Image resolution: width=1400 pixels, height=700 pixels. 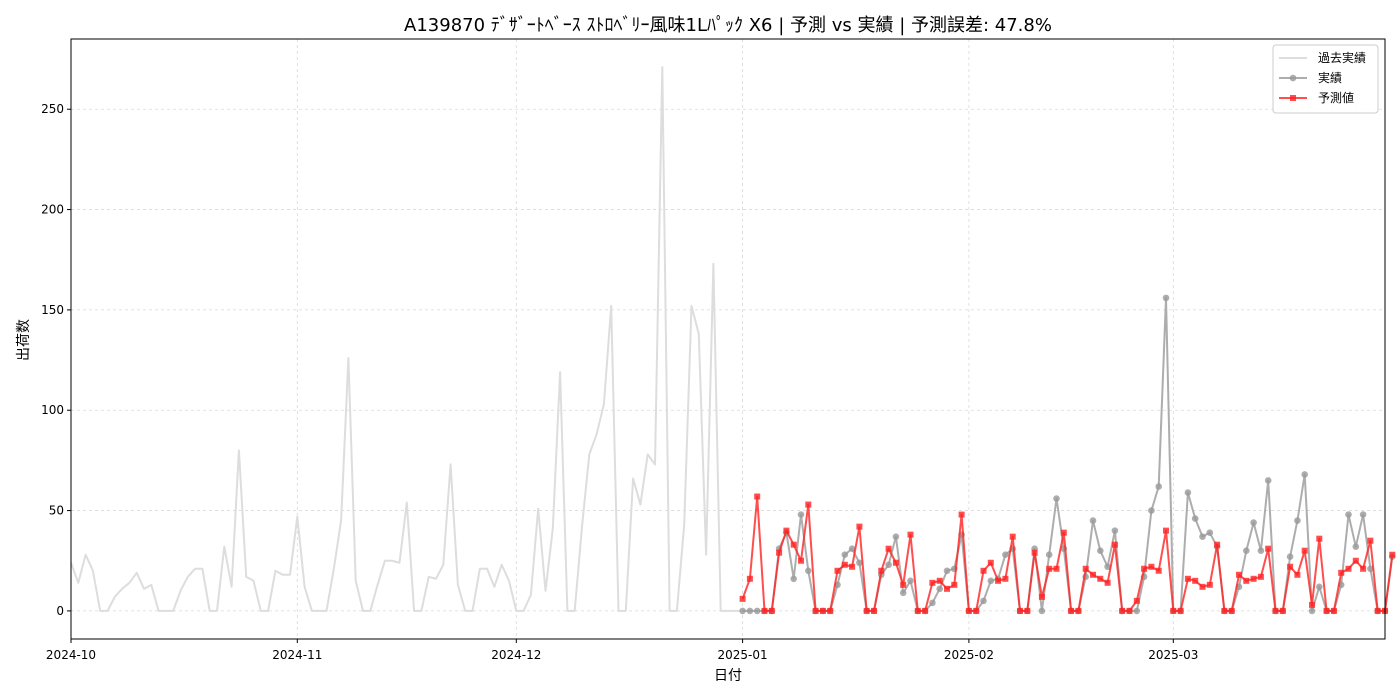 I want to click on legend-item: 予測値, so click(x=1316, y=97).